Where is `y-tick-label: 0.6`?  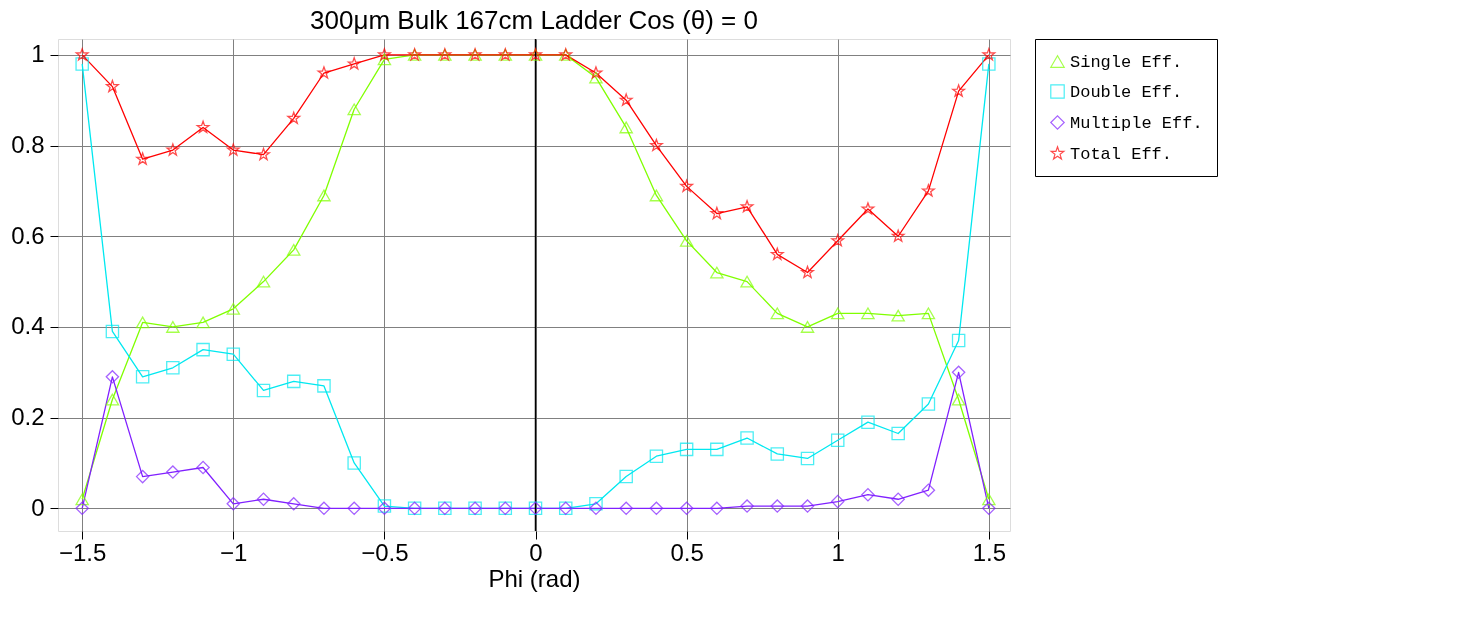
y-tick-label: 0.6 is located at coordinates (28, 235).